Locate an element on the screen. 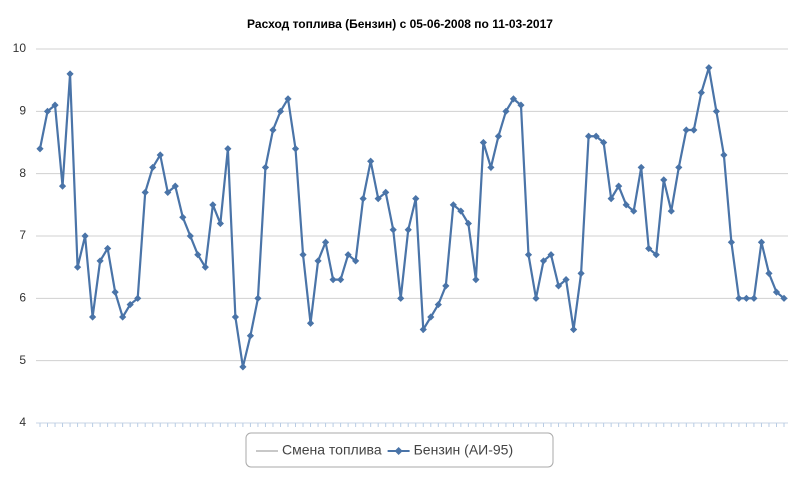 Image resolution: width=800 pixels, height=486 pixels. legend-label: Бензин (АИ-95) is located at coordinates (464, 450).